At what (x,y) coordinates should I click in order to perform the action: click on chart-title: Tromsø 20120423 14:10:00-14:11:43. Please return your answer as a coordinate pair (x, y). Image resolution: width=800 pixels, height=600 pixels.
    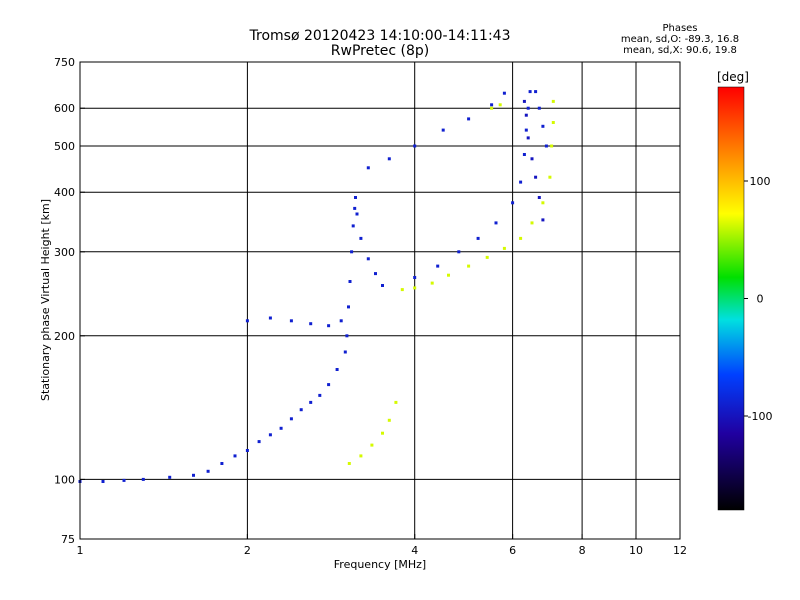
    Looking at the image, I should click on (380, 36).